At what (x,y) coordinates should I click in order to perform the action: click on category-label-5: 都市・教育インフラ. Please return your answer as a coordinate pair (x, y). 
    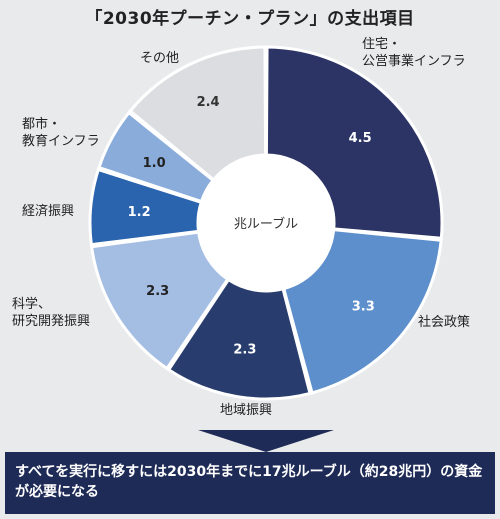
    Looking at the image, I should click on (61, 132).